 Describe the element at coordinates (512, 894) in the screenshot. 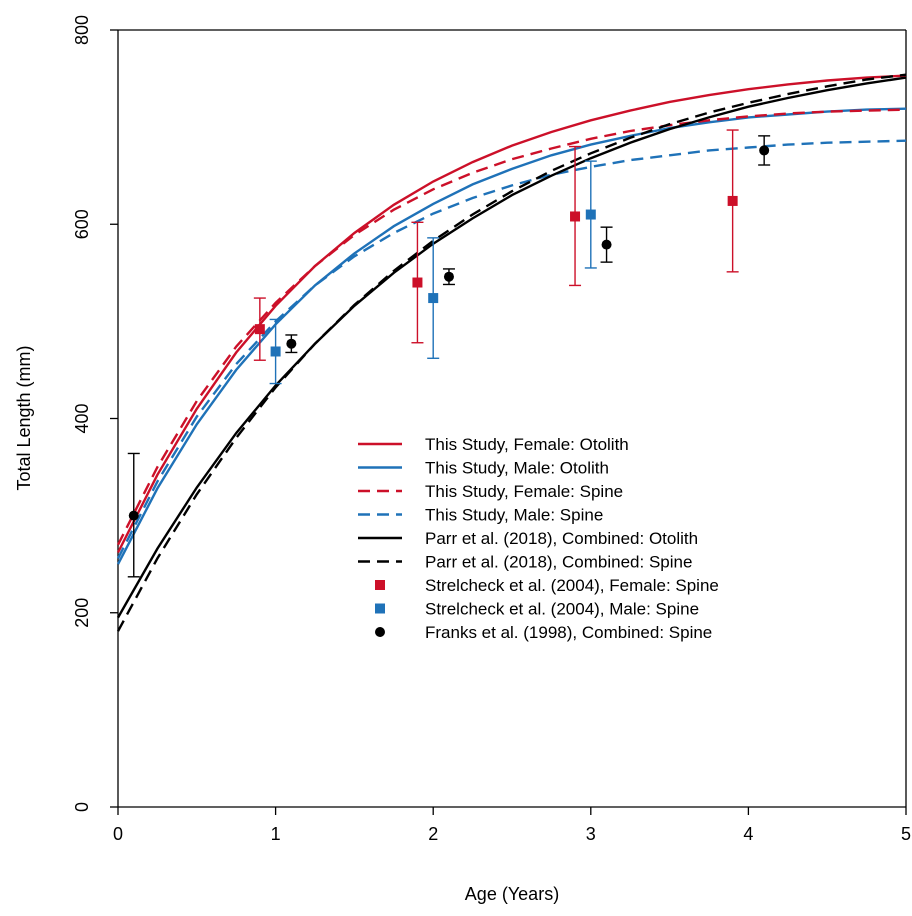

I see `x-axis-title: Age (Years)` at that location.